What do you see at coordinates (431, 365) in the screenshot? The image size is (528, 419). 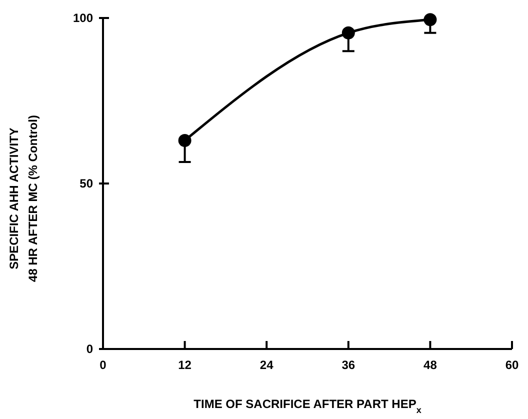 I see `x-tick-label: 48` at bounding box center [431, 365].